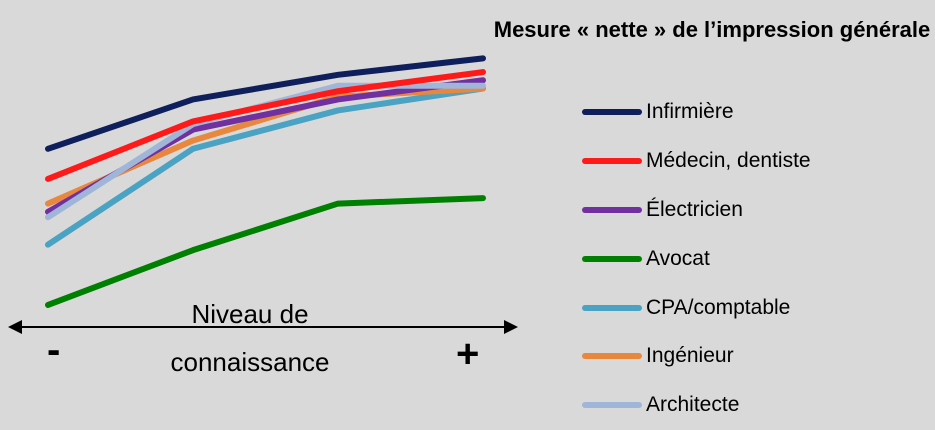 This screenshot has width=935, height=430. I want to click on series-line-medecin-dentiste, so click(265, 125).